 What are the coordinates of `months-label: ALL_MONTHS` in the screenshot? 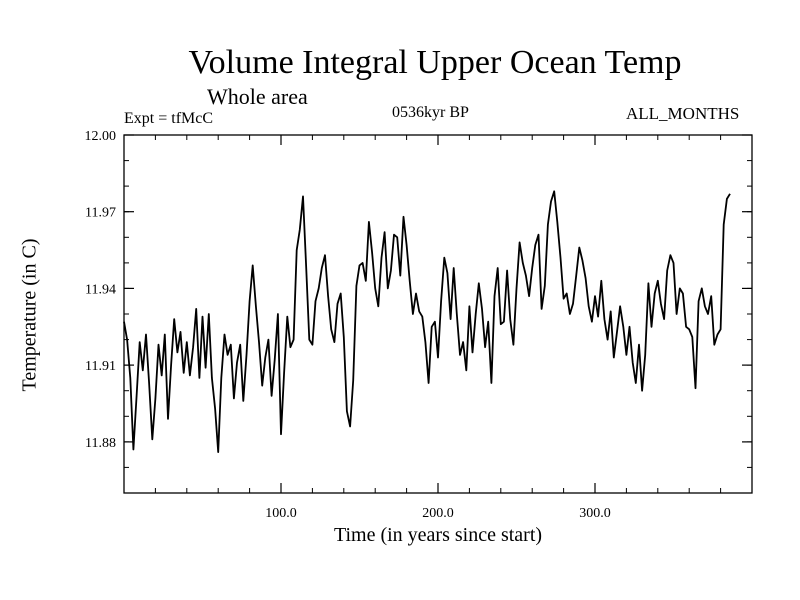 It's located at (683, 113).